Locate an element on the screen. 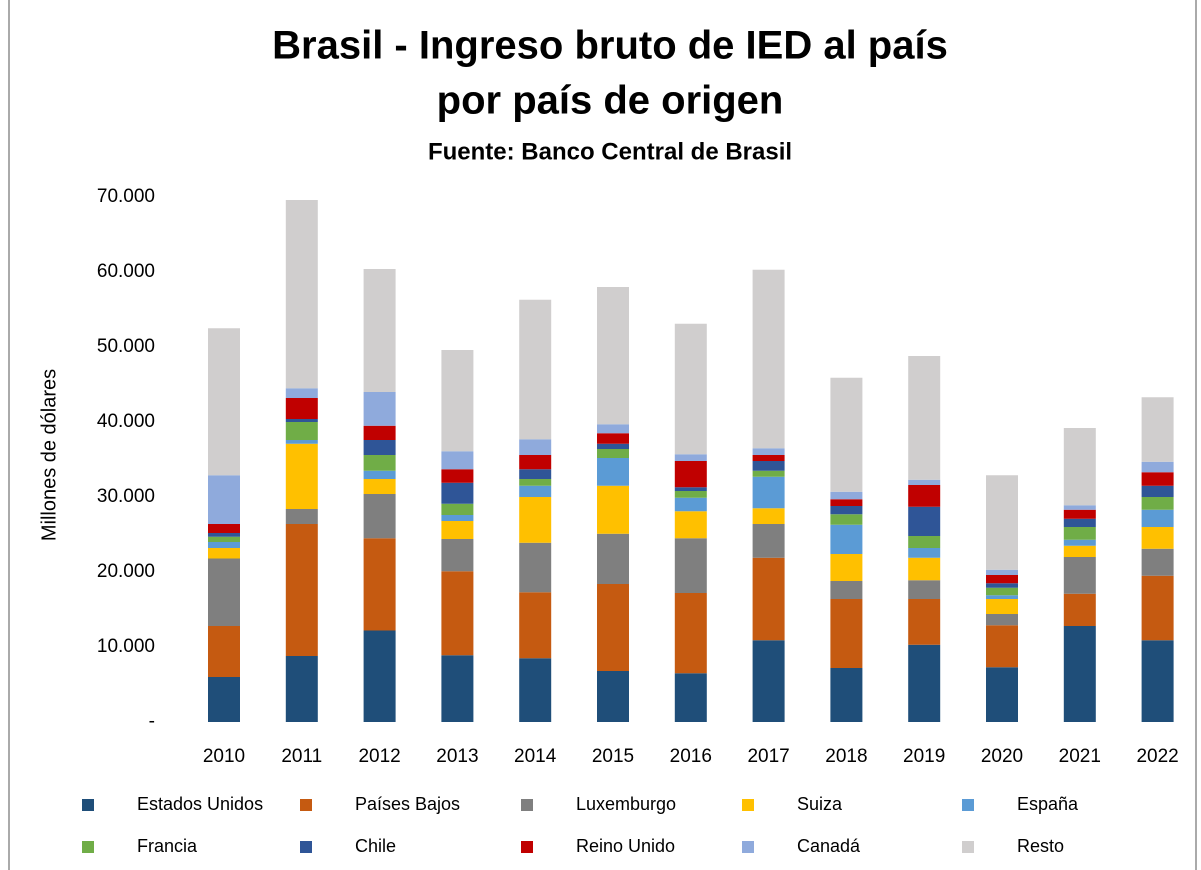 This screenshot has width=1201, height=870. legend-label: Canadá is located at coordinates (829, 846).